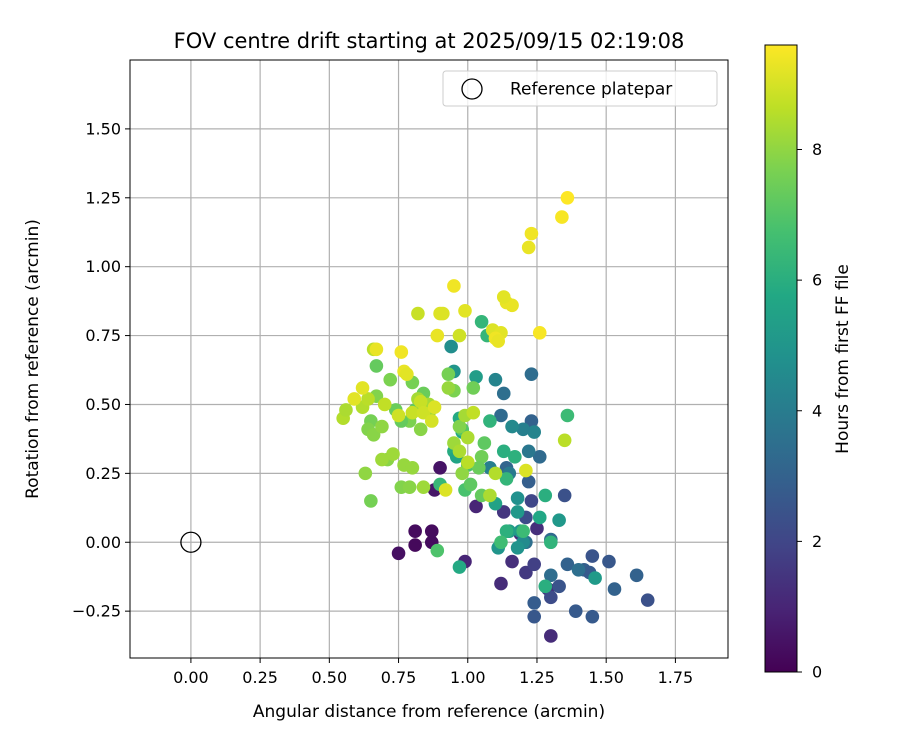  Describe the element at coordinates (103, 404) in the screenshot. I see `y-tick-label: 0.50` at that location.